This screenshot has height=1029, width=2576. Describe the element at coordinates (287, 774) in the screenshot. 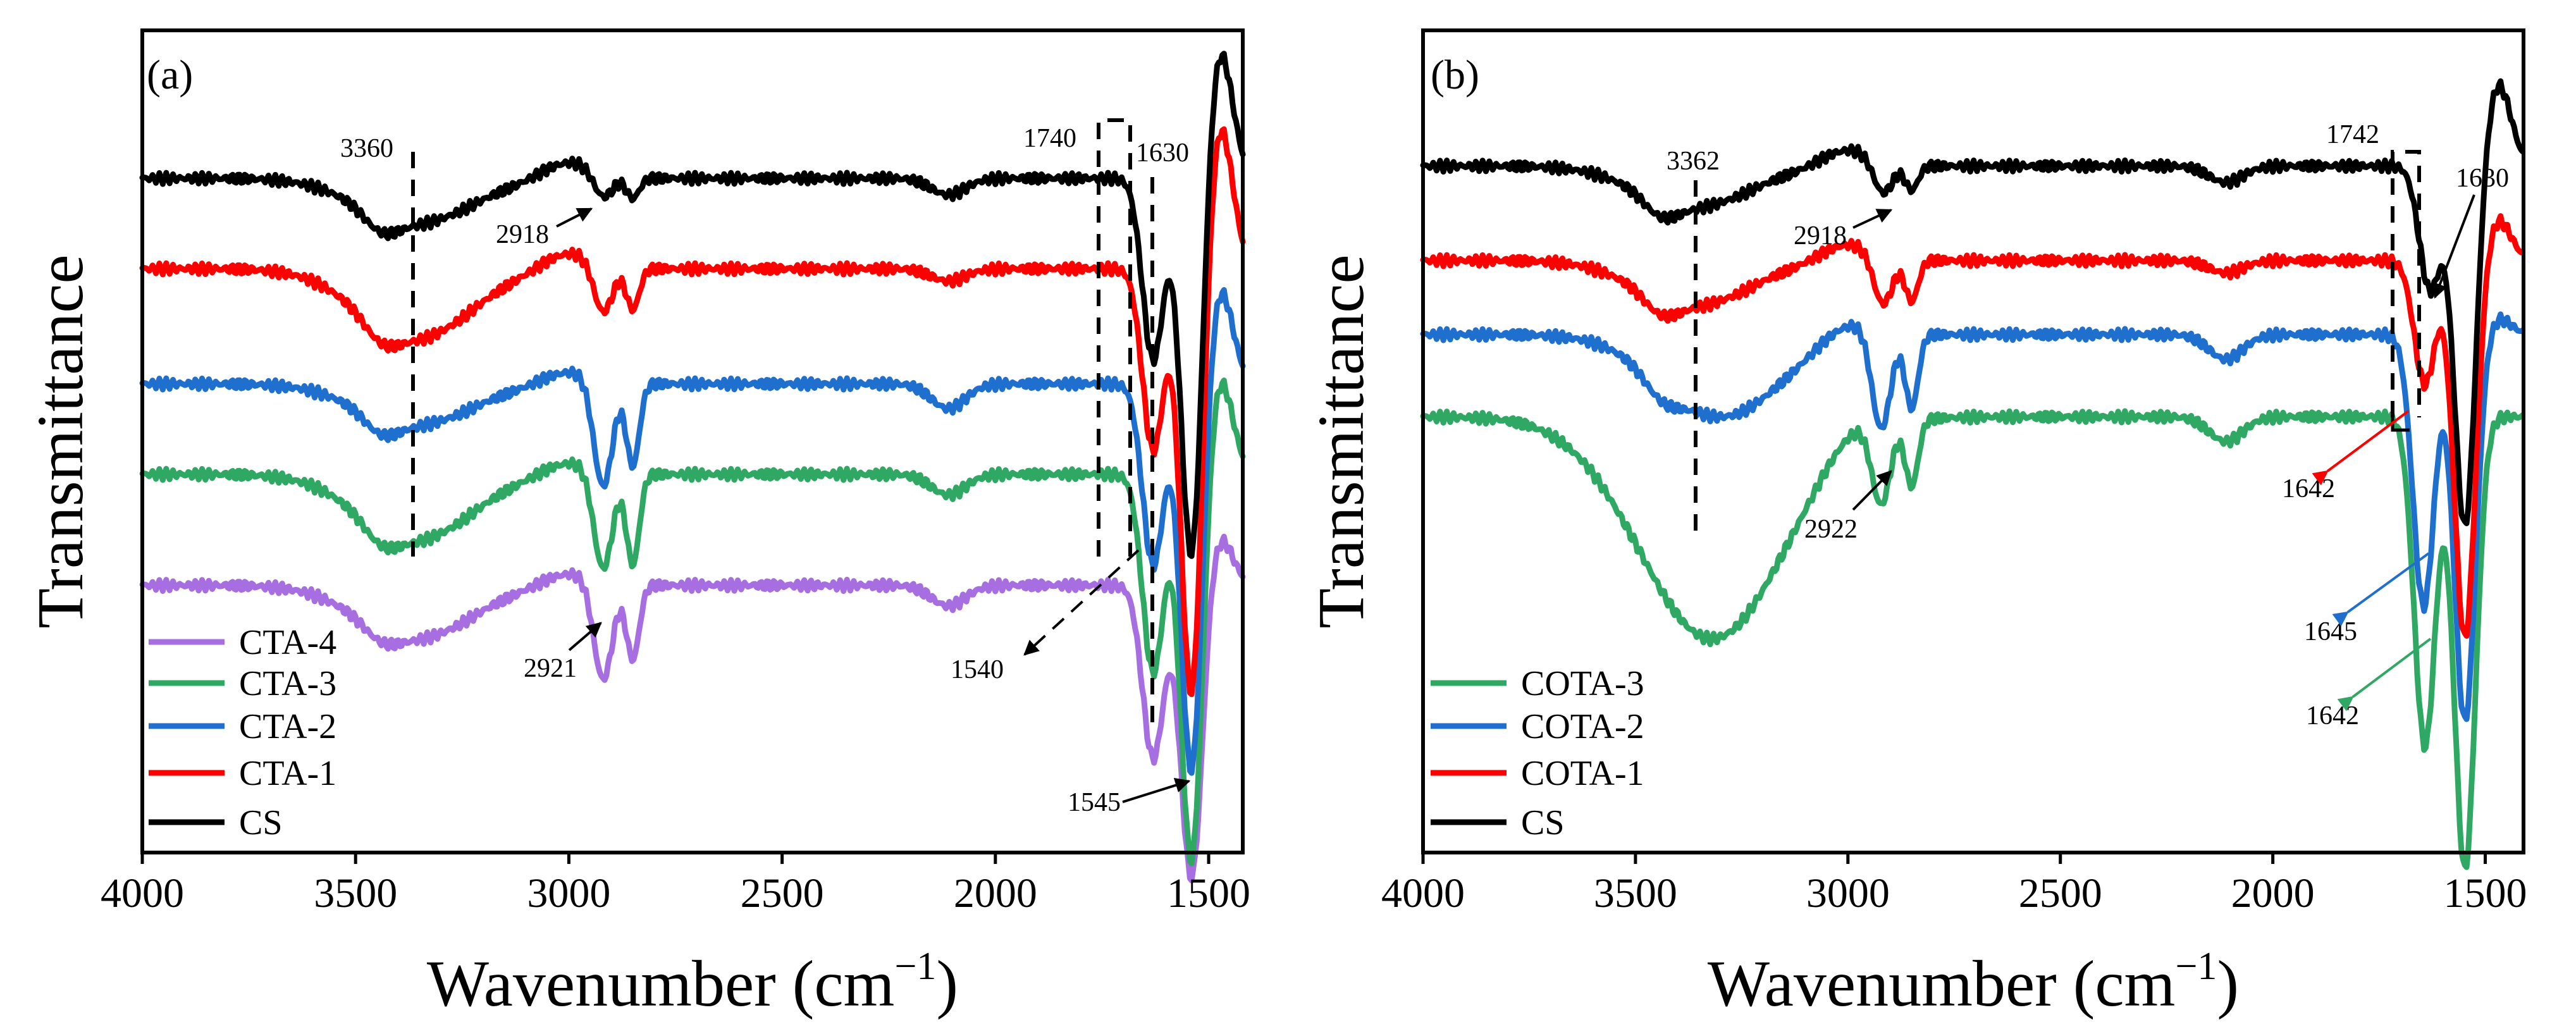

I see `panel-a-legend-label-cta1: CTA-1` at that location.